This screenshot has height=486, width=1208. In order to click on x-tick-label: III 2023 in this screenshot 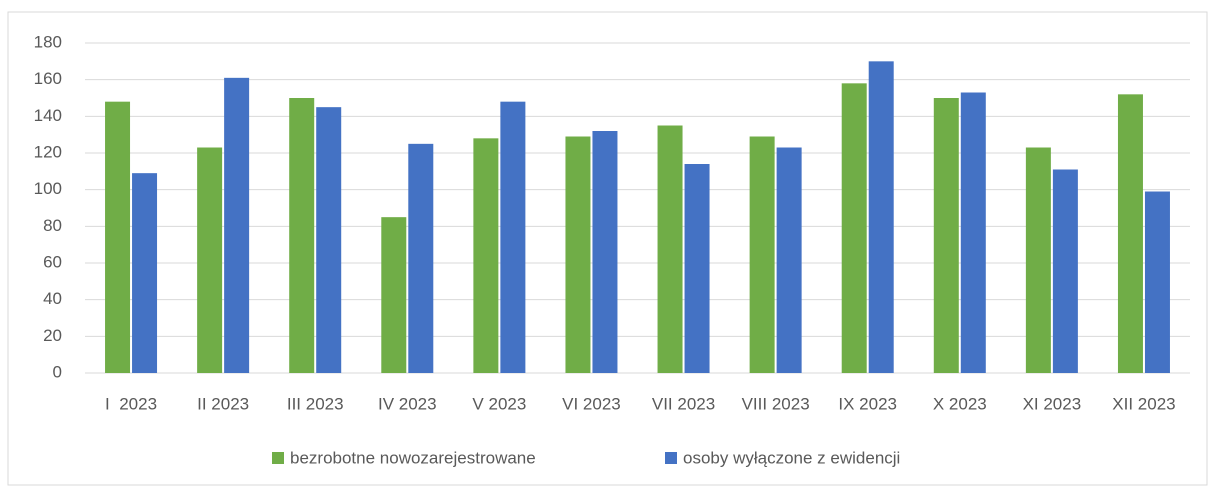, I will do `click(315, 403)`.